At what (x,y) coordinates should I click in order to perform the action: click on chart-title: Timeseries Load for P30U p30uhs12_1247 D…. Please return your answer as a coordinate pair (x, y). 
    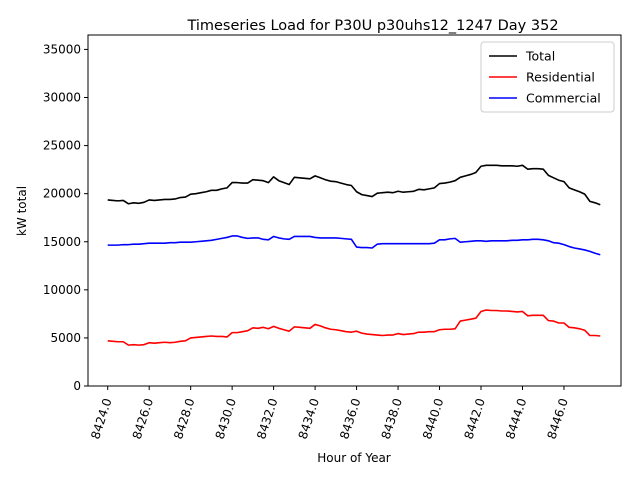
    Looking at the image, I should click on (372, 26).